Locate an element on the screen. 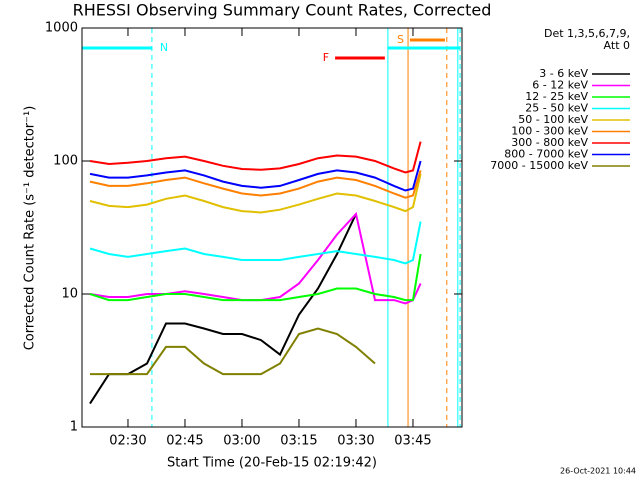  x-tick-label: 03:45 is located at coordinates (412, 441).